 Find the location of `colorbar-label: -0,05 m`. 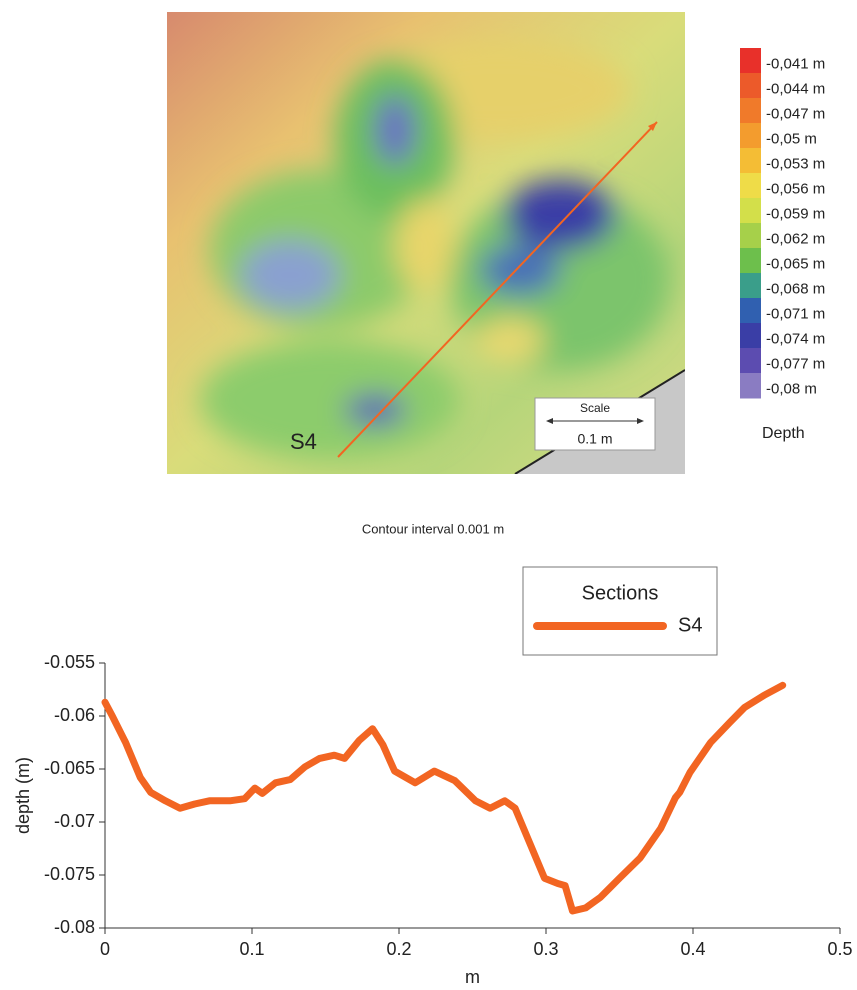

colorbar-label: -0,05 m is located at coordinates (791, 138).